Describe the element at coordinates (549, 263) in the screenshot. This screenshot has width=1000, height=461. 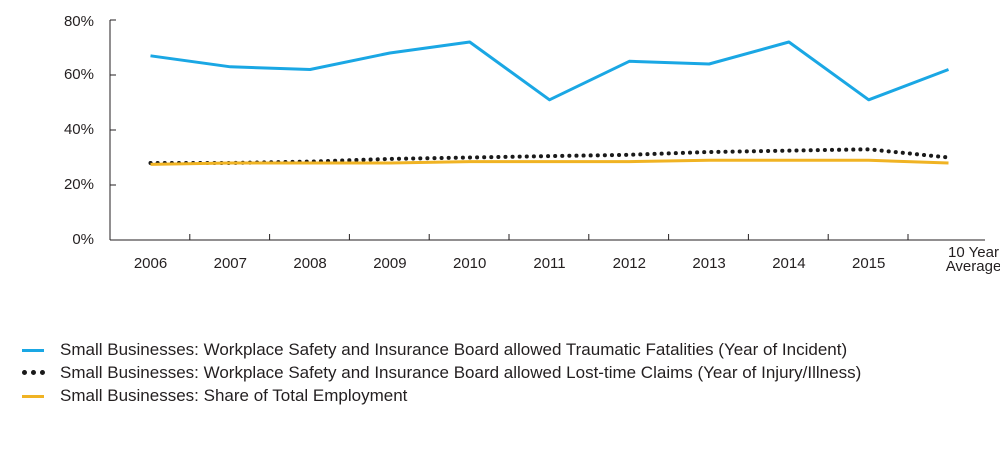
I see `x-tick-label: 2011` at that location.